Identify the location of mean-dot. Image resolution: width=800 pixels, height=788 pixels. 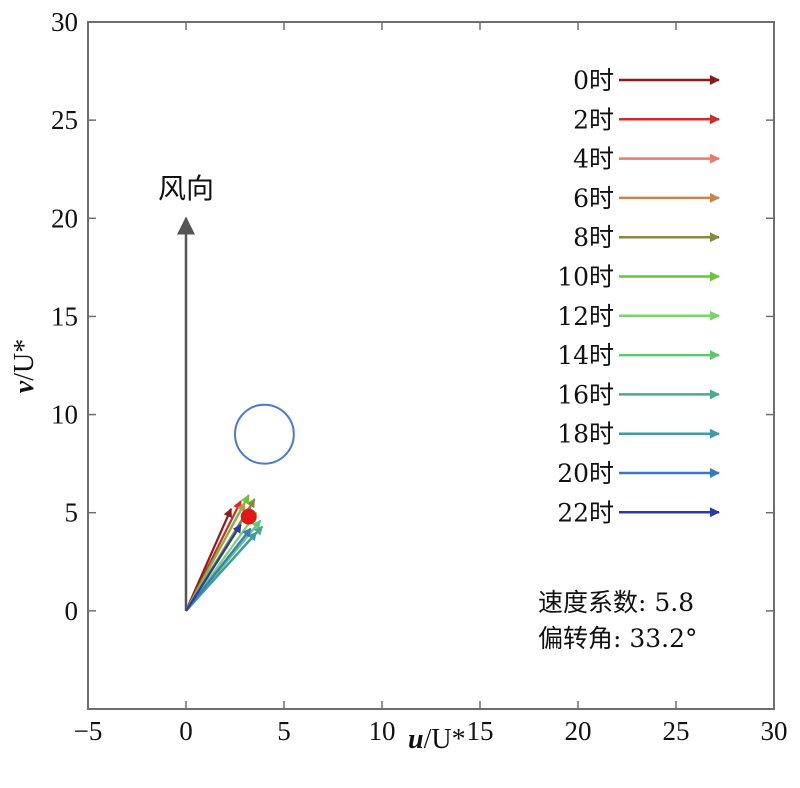
(248, 516).